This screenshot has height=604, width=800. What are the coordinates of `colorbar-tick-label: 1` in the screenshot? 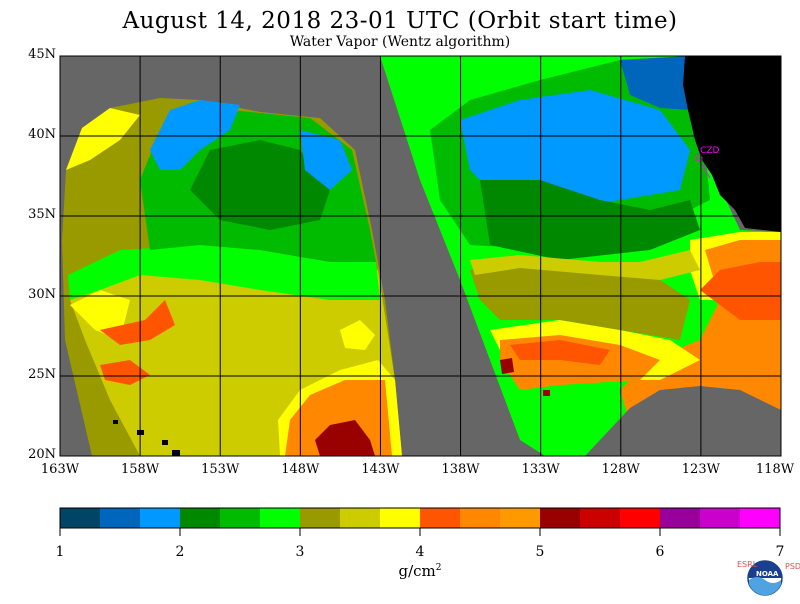 It's located at (60, 552).